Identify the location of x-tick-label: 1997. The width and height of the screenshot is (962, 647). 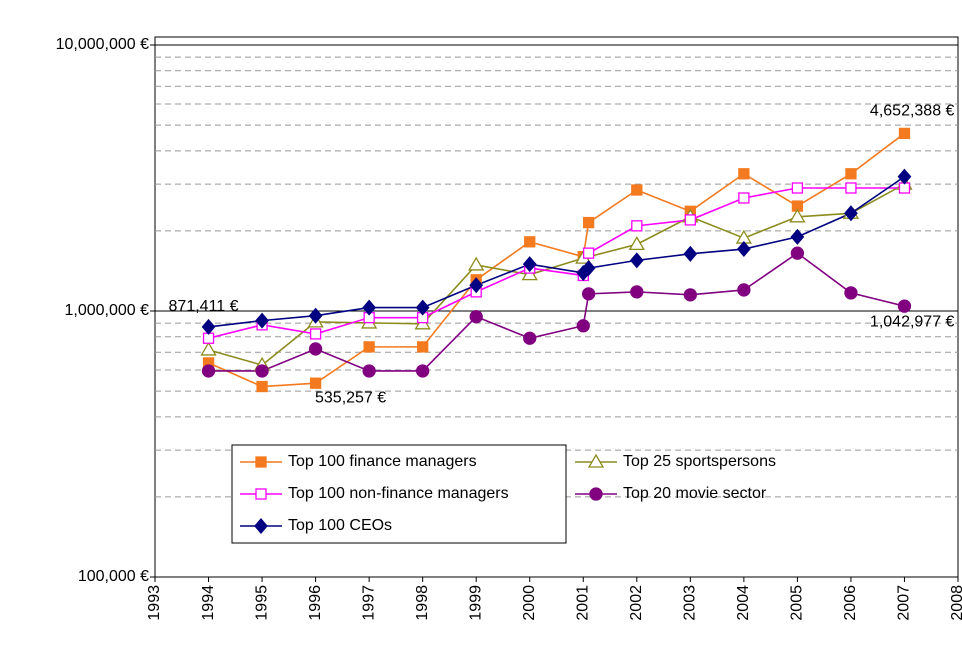
(368, 603).